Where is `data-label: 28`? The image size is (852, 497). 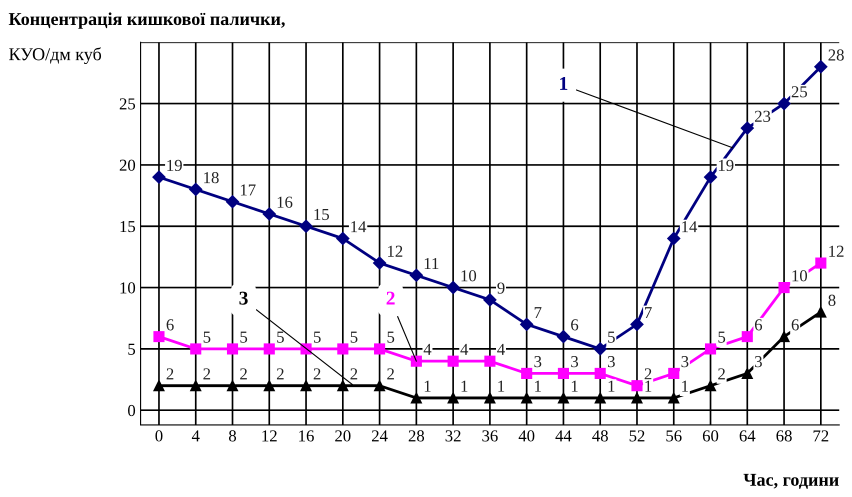
data-label: 28 is located at coordinates (836, 55).